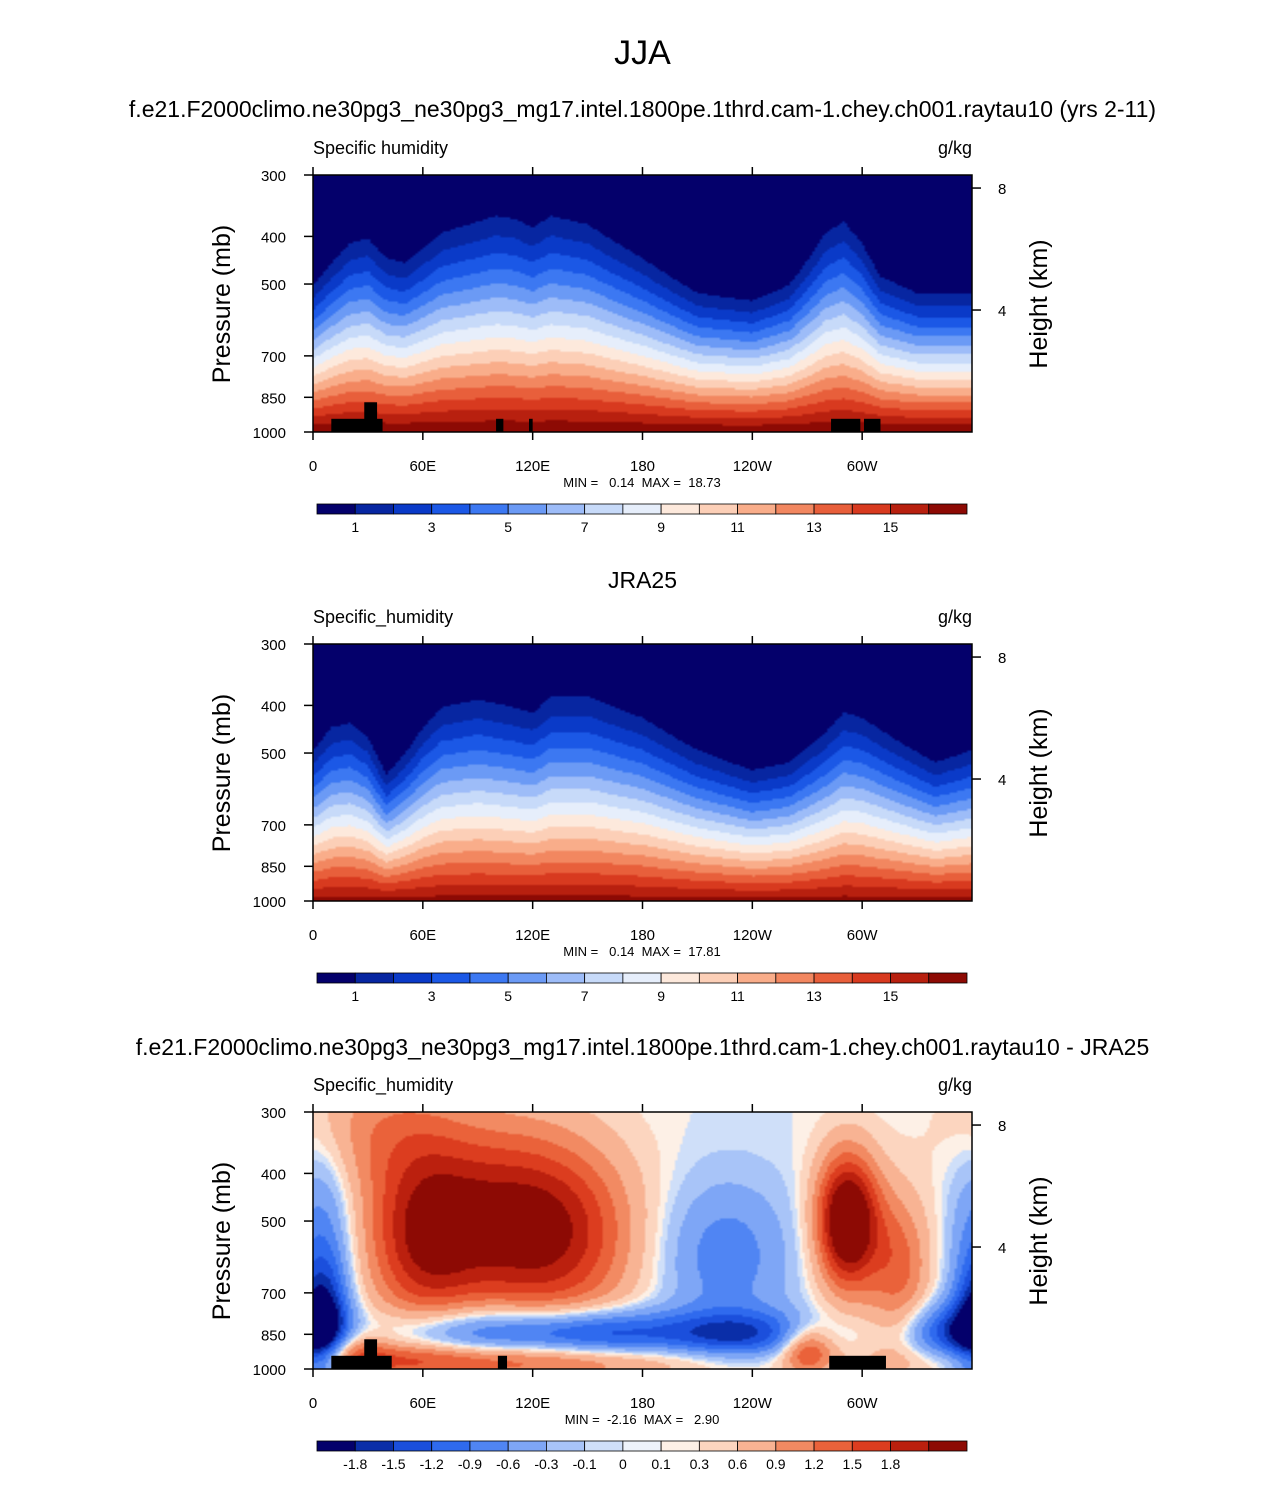  Describe the element at coordinates (1039, 303) in the screenshot. I see `panel-1-y2label: Height (km)` at that location.